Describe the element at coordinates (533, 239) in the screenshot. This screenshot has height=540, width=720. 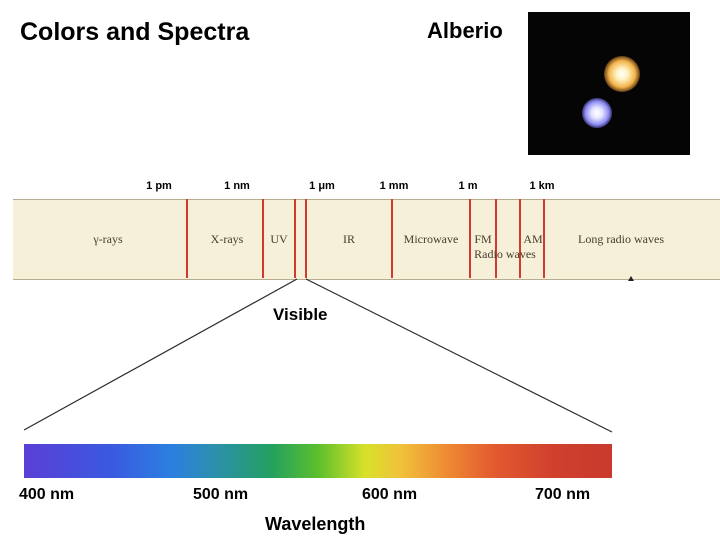
I see `region-am: AM` at that location.